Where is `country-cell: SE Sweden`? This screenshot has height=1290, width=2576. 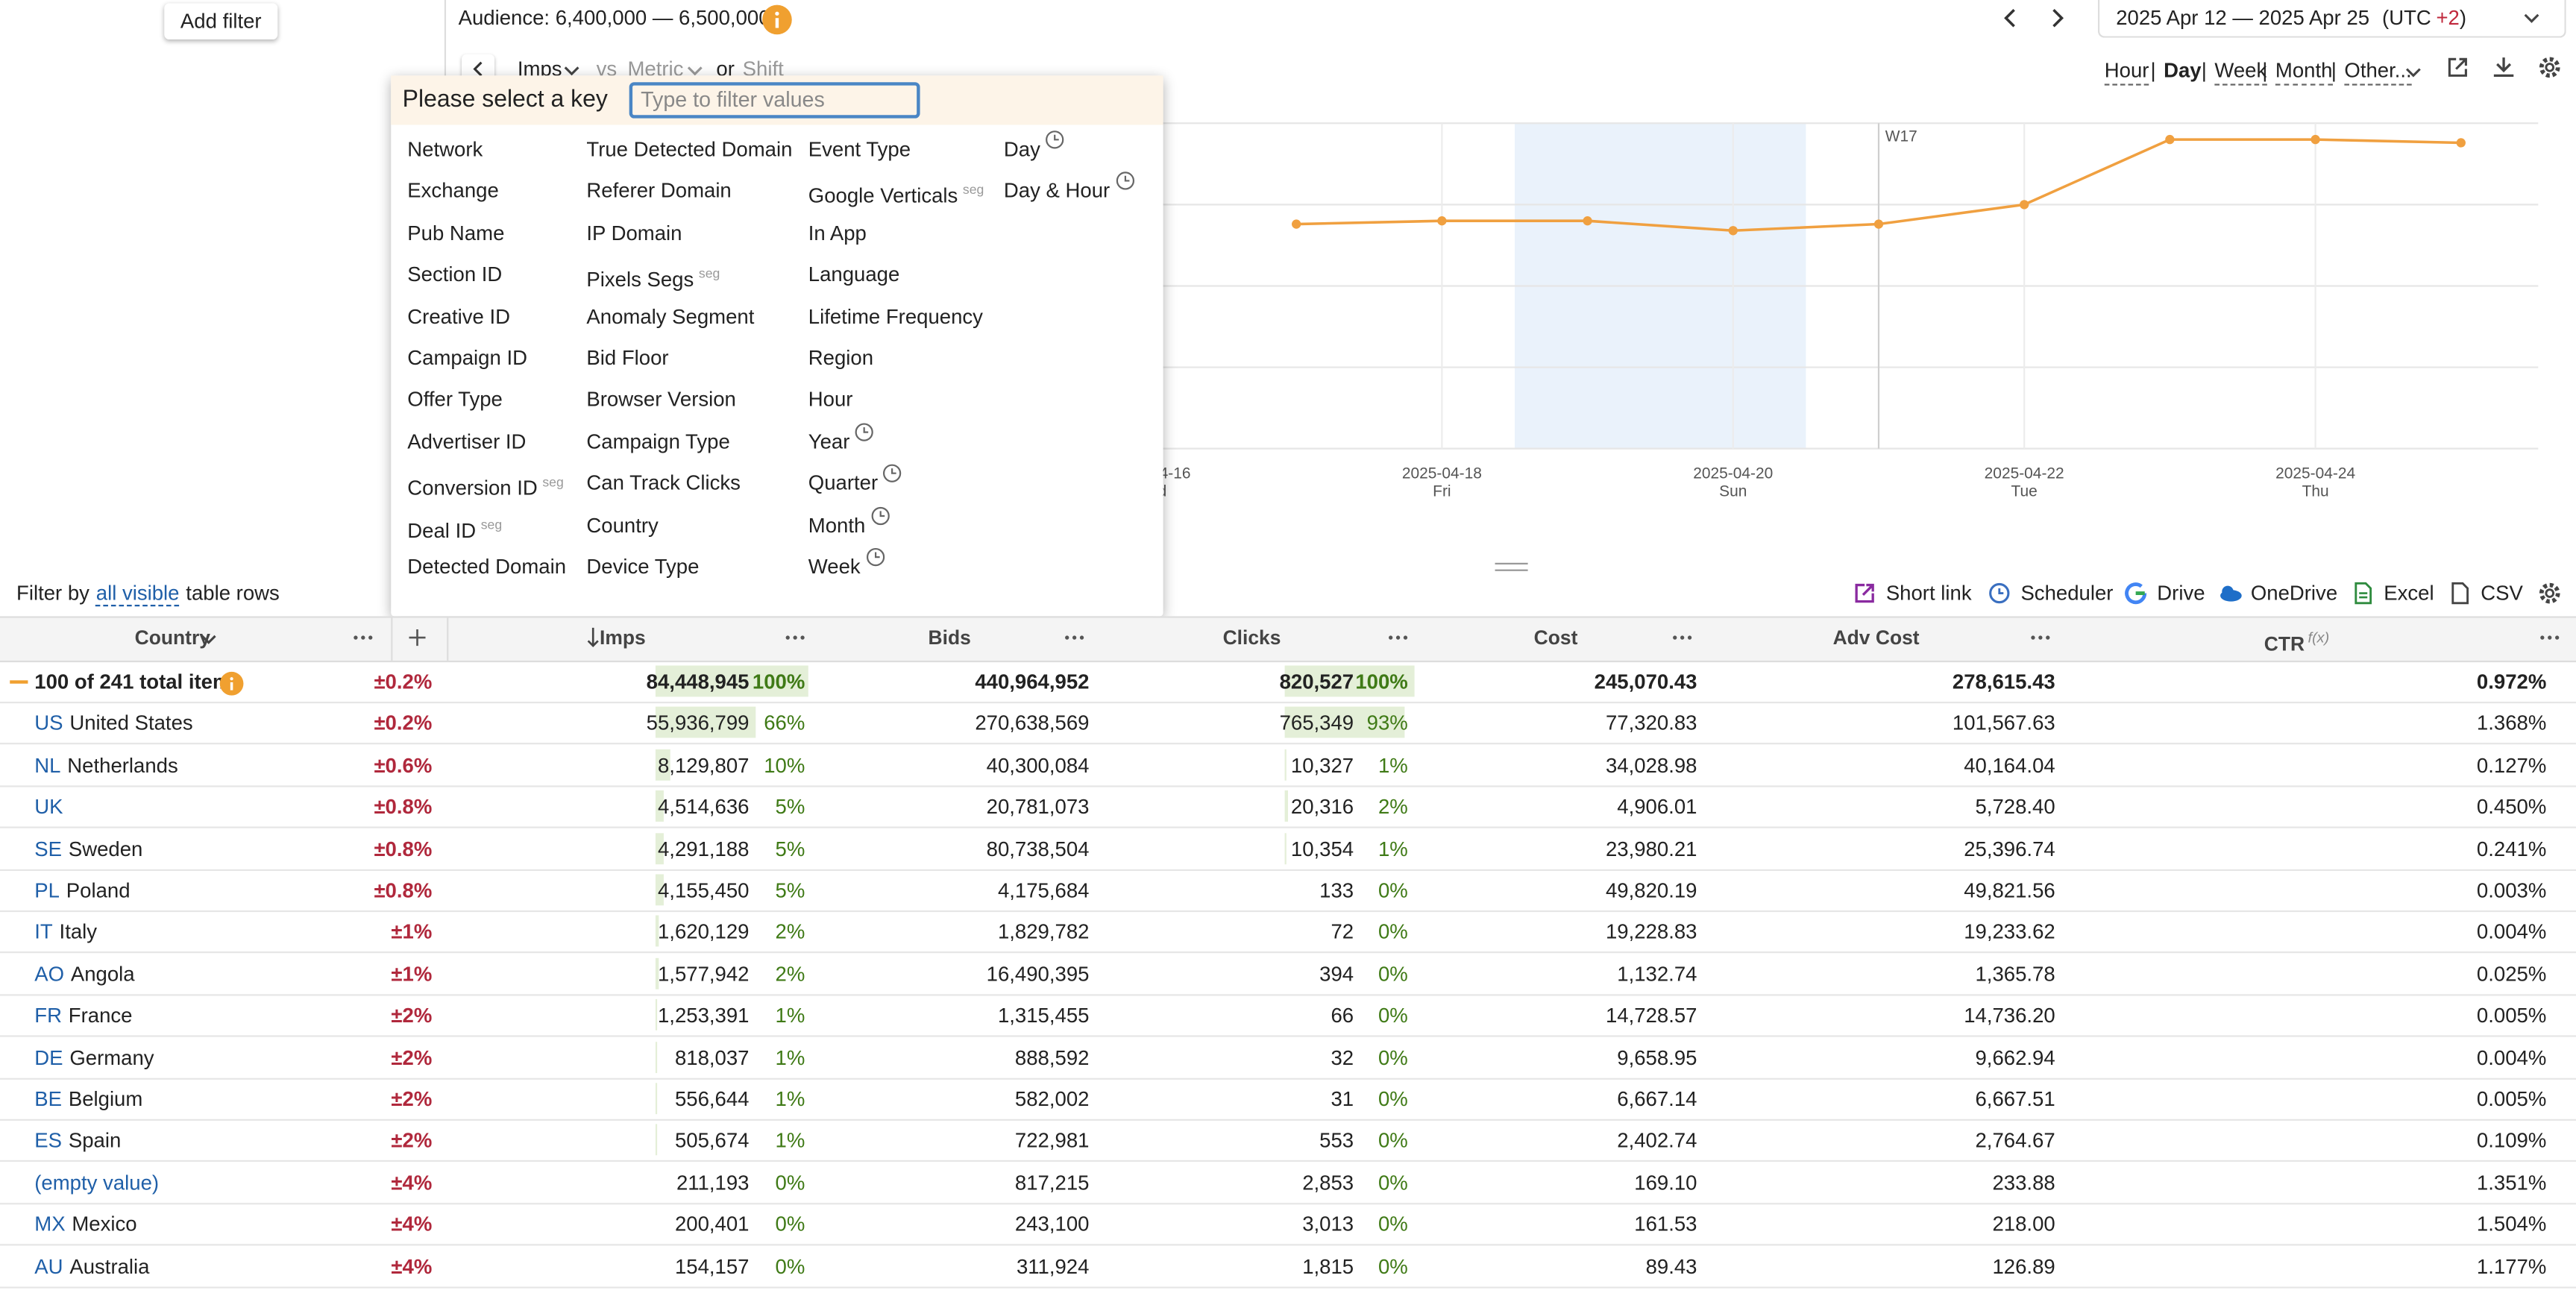
country-cell: SE Sweden is located at coordinates (88, 849).